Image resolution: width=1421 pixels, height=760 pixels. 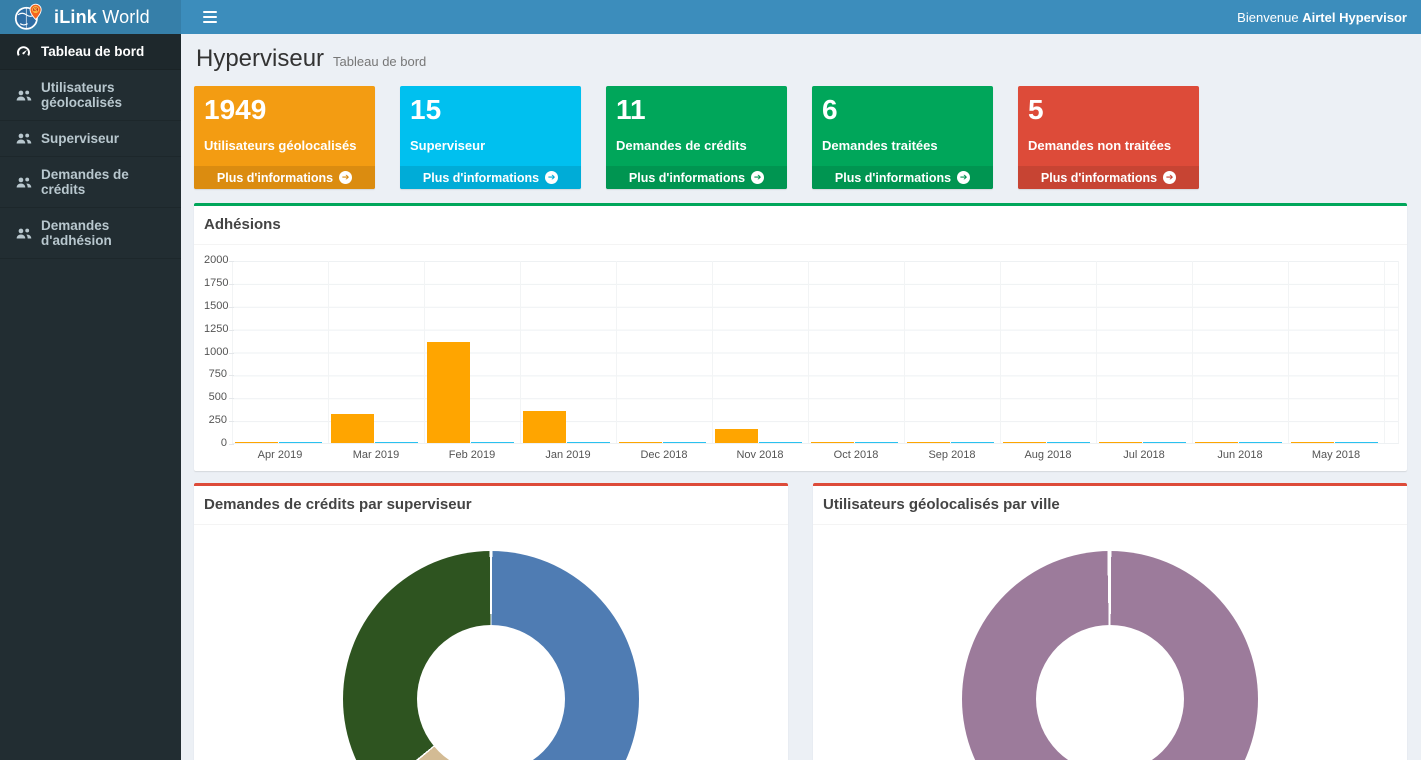 I want to click on x-axis-label: May 2018, so click(x=1336, y=455).